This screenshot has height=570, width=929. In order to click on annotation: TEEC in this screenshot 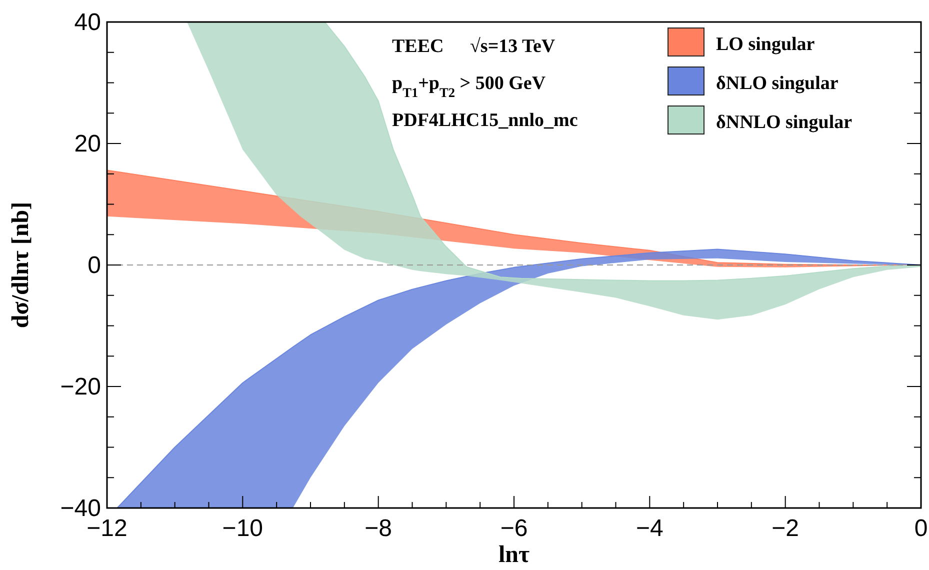, I will do `click(418, 46)`.